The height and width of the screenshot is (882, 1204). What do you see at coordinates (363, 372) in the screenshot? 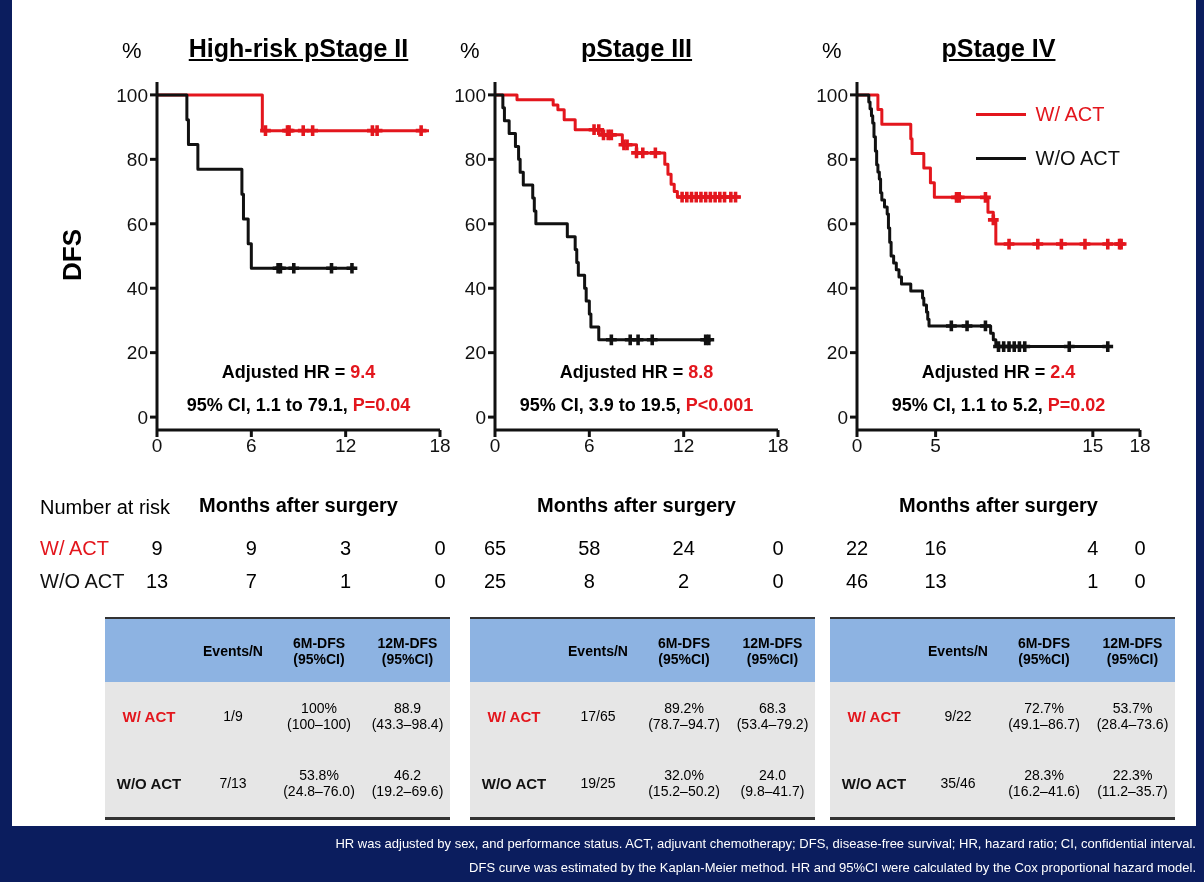
I see `annotation: 9.4` at bounding box center [363, 372].